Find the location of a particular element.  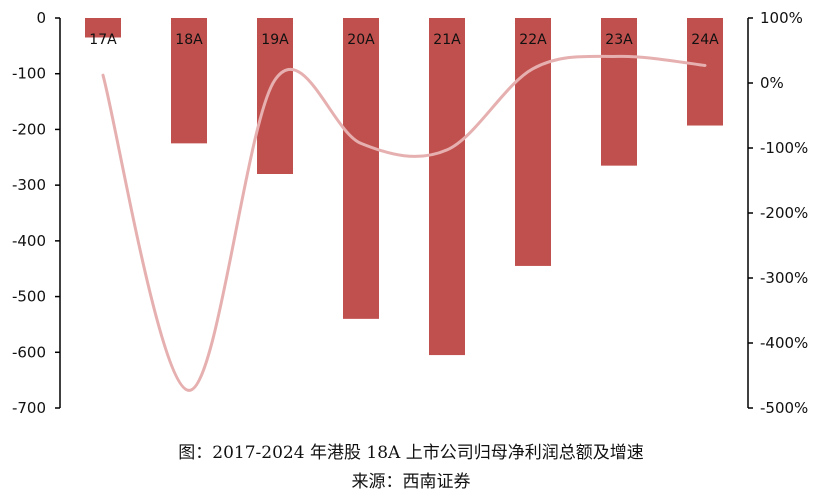

bar-23A is located at coordinates (619, 92).